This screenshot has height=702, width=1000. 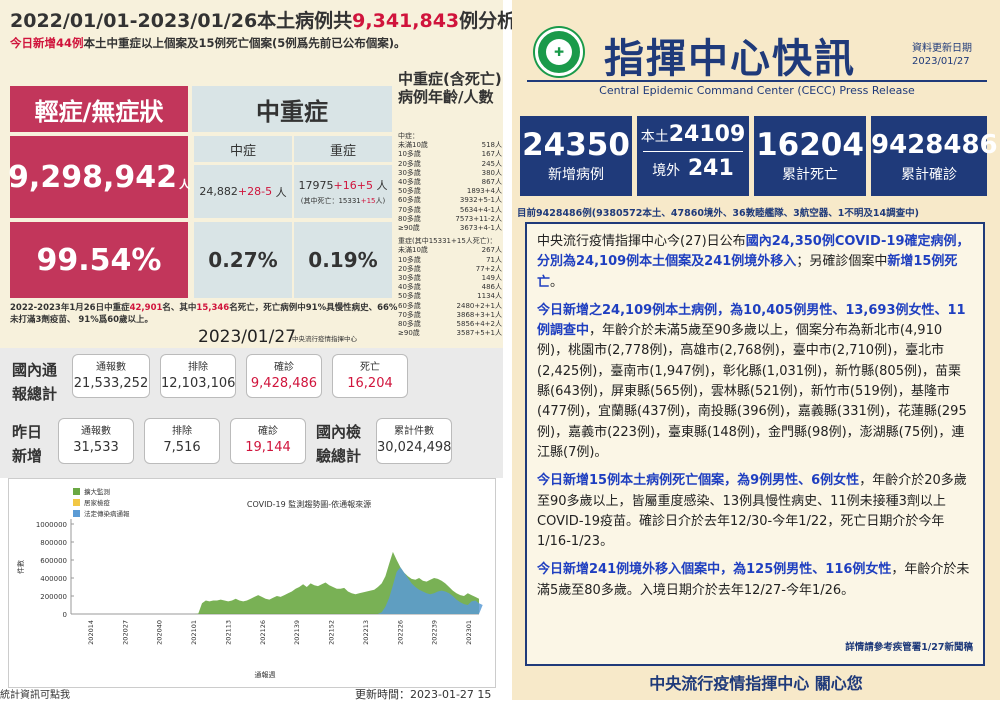 I want to click on x-tick-label: 202301, so click(x=469, y=632).